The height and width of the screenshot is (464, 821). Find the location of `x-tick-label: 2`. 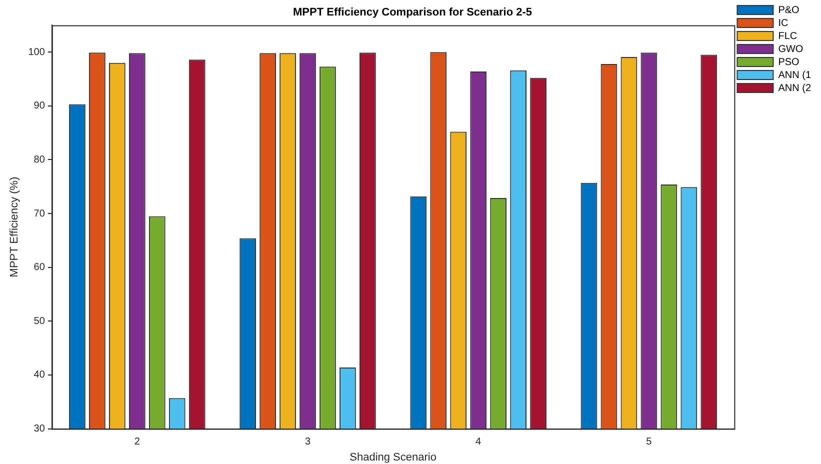

x-tick-label: 2 is located at coordinates (137, 442).